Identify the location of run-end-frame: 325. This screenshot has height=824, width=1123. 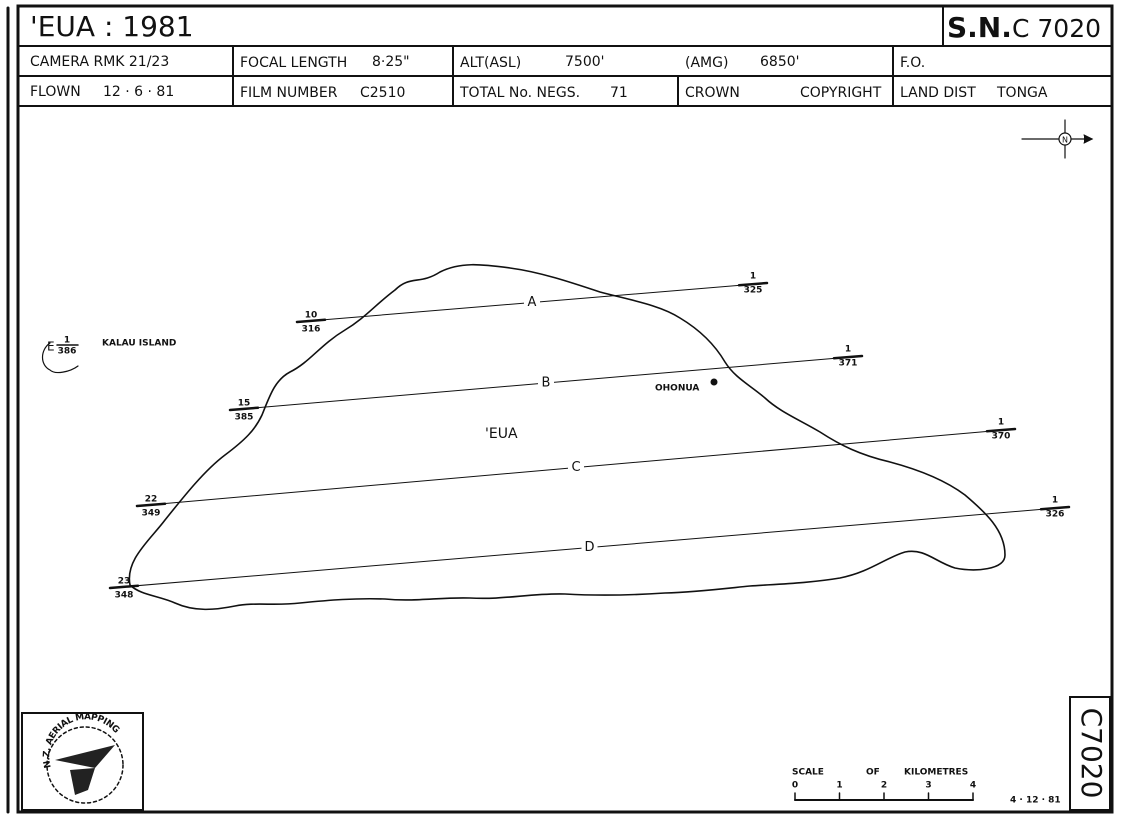
(753, 291).